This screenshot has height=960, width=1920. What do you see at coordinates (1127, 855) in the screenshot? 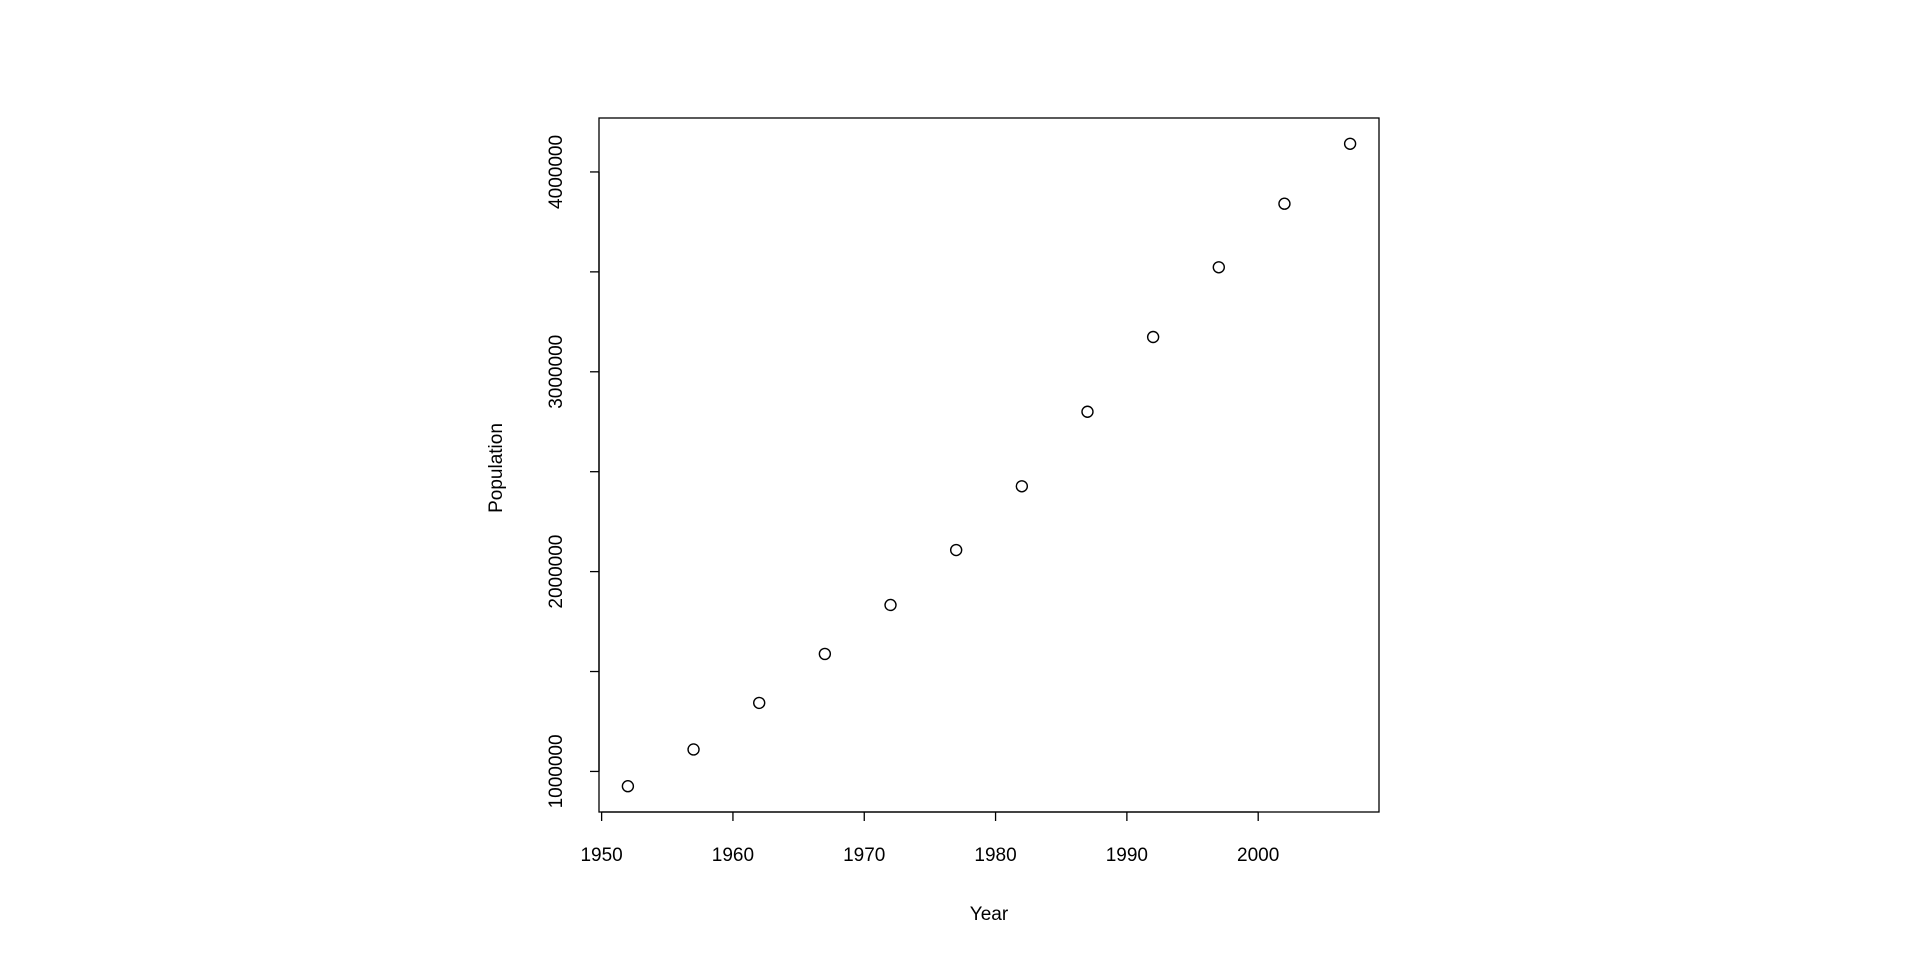
I see `x-tick-label: 1990` at bounding box center [1127, 855].